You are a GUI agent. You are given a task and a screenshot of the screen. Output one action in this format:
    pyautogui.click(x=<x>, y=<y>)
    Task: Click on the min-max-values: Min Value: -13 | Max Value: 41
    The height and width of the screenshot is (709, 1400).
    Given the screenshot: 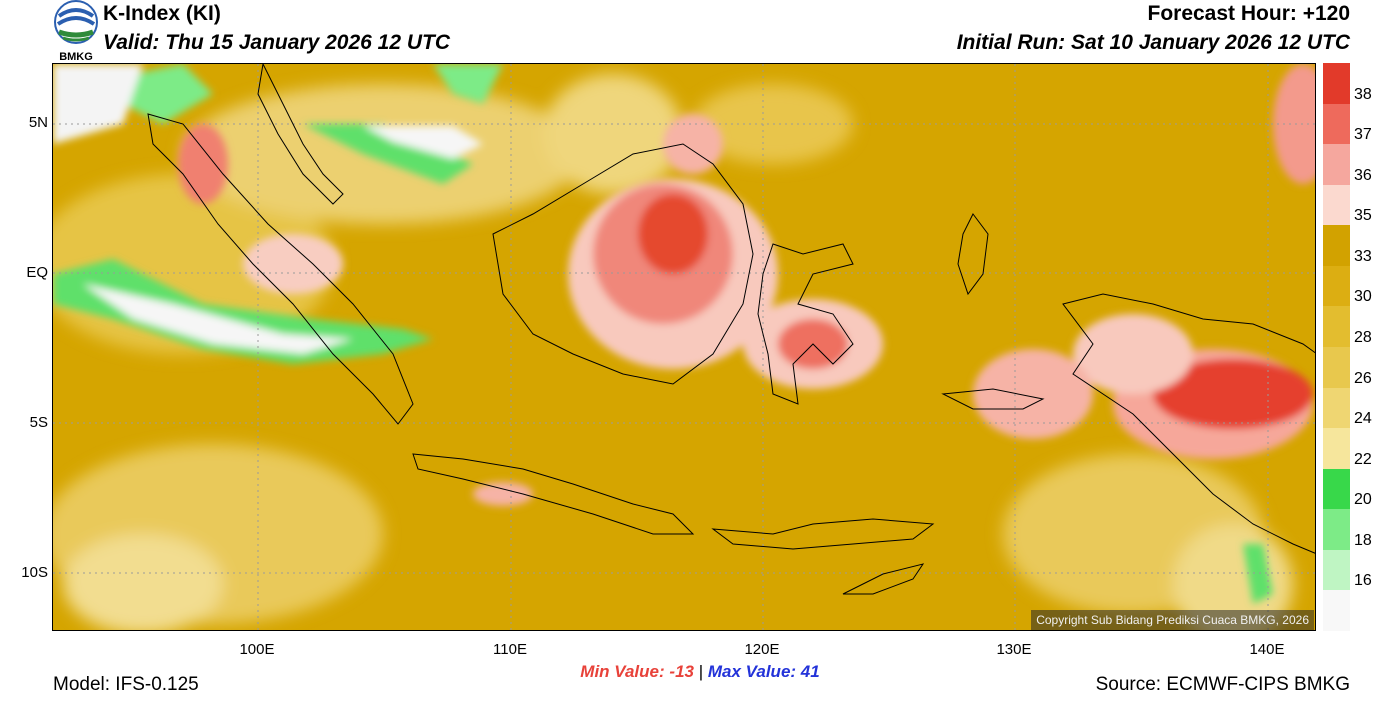 What is the action you would take?
    pyautogui.click(x=700, y=672)
    